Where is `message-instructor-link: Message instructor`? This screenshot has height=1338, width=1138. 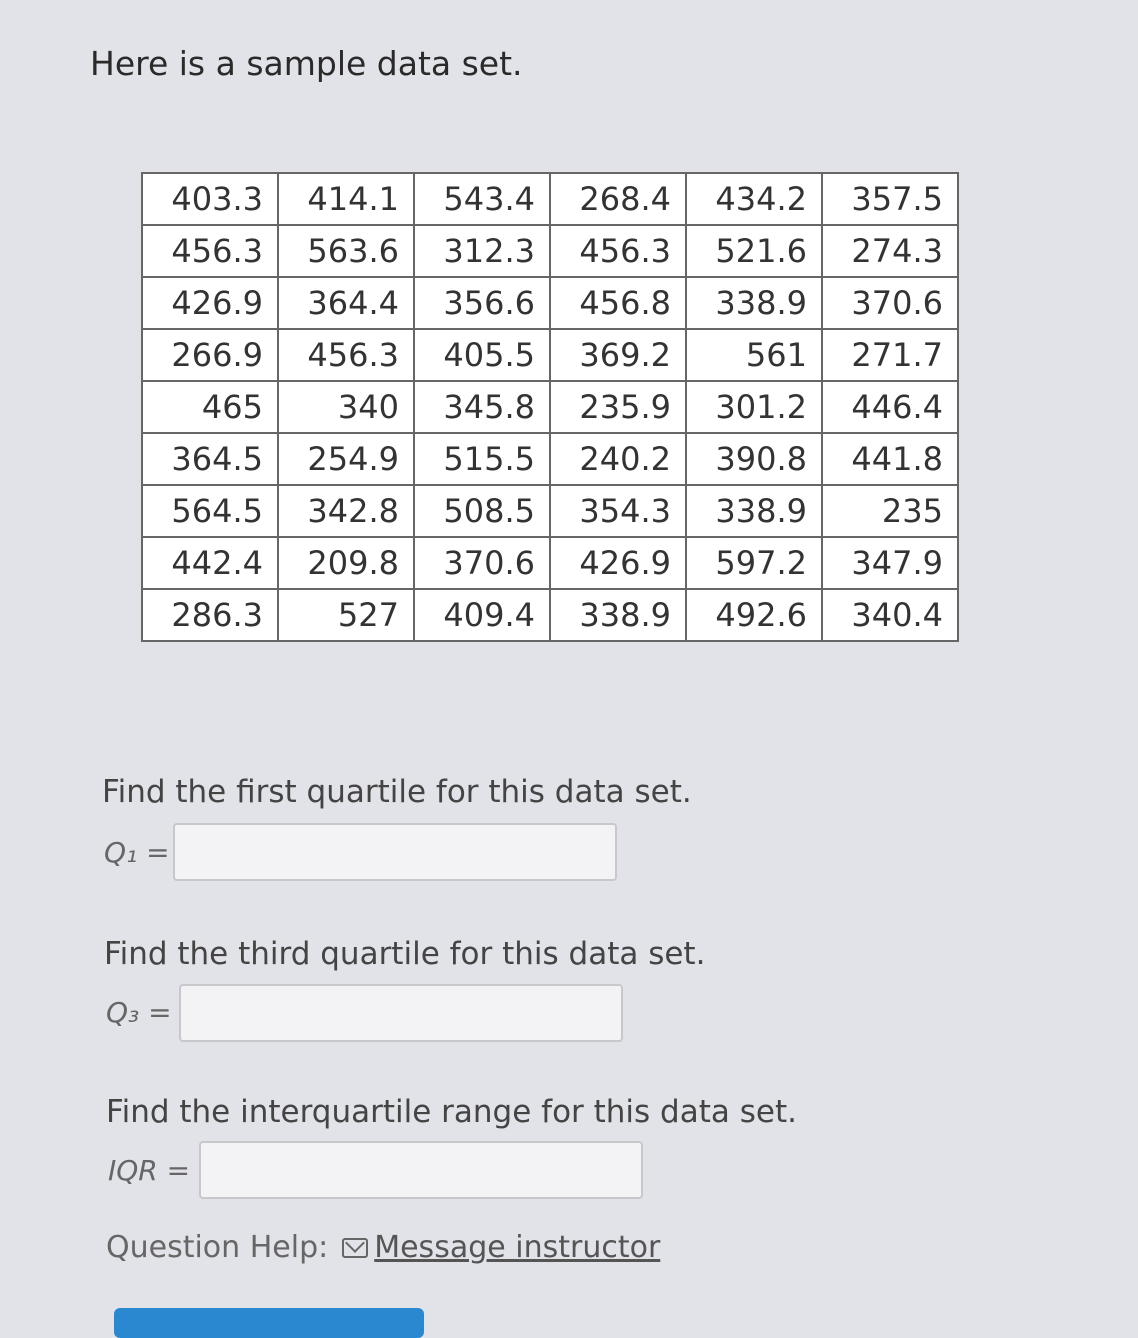 message-instructor-link: Message instructor is located at coordinates (501, 1247).